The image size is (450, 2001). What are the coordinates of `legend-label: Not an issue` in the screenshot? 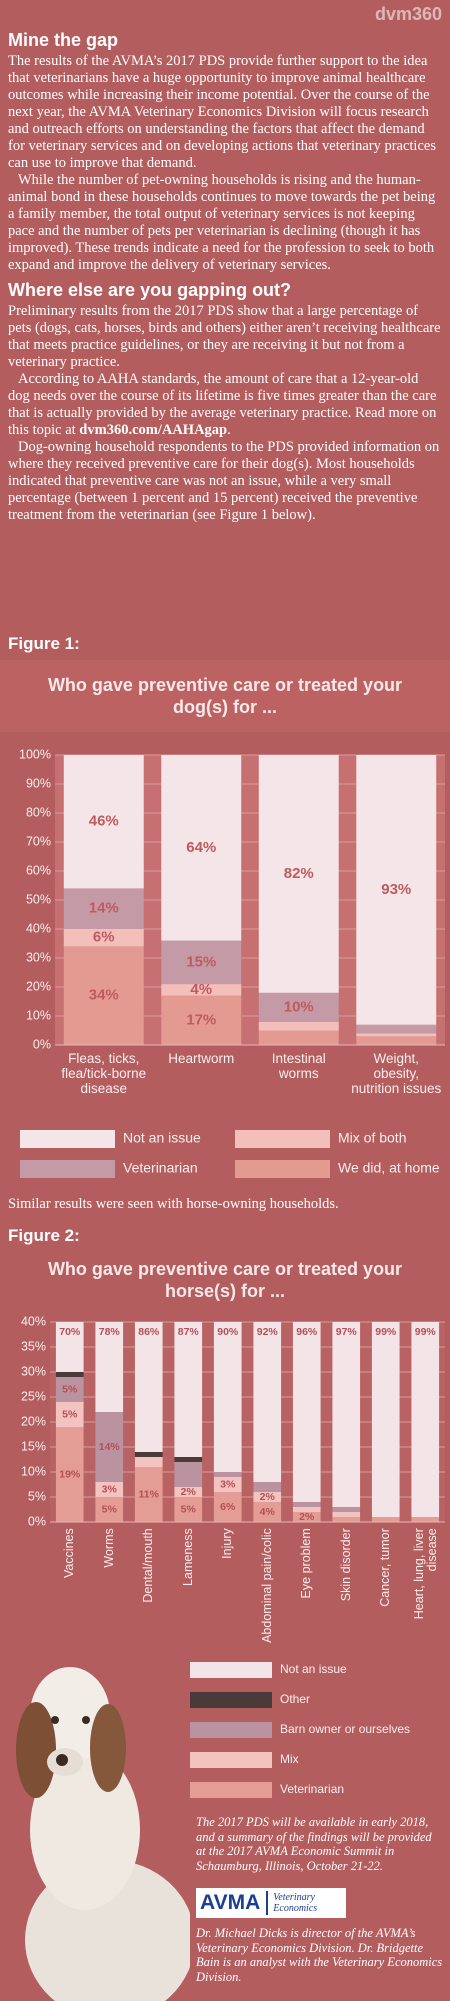 It's located at (162, 1138).